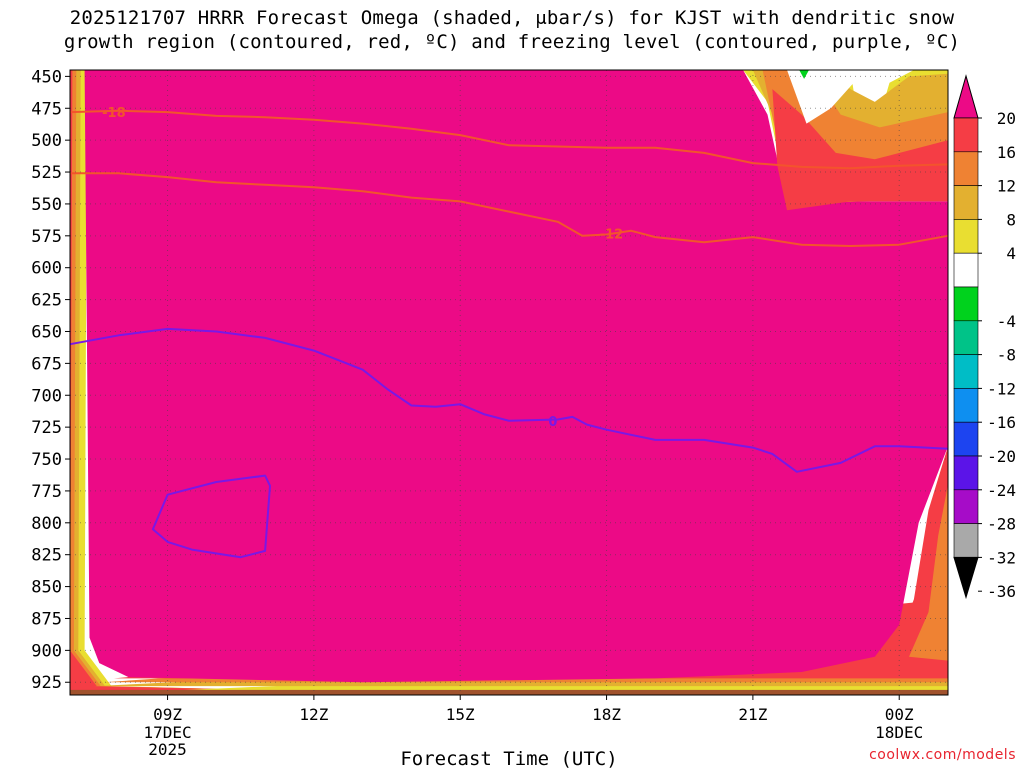  What do you see at coordinates (966, 578) in the screenshot?
I see `colorbar-bottom-arrow` at bounding box center [966, 578].